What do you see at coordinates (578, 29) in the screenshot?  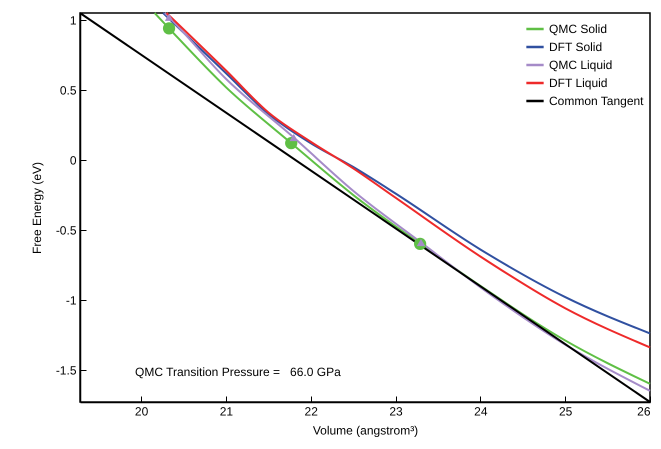 I see `legend-label: QMC Solid` at bounding box center [578, 29].